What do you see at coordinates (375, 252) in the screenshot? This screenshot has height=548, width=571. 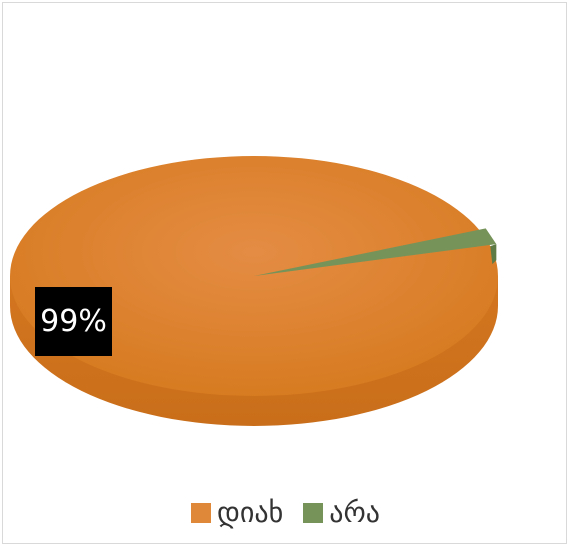 I see `pie-slice-no` at bounding box center [375, 252].